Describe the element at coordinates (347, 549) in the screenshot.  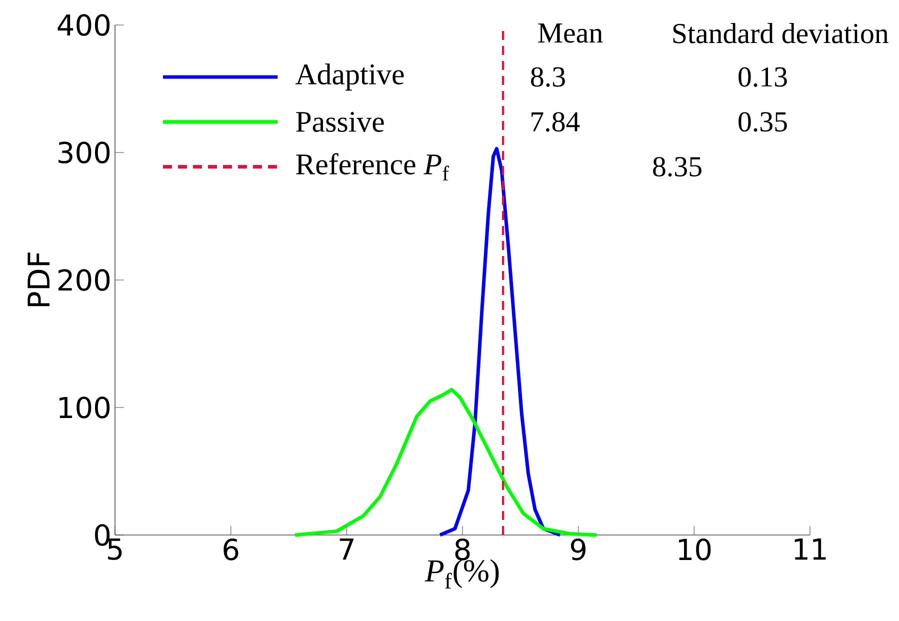
I see `x-tick-label: 7` at that location.